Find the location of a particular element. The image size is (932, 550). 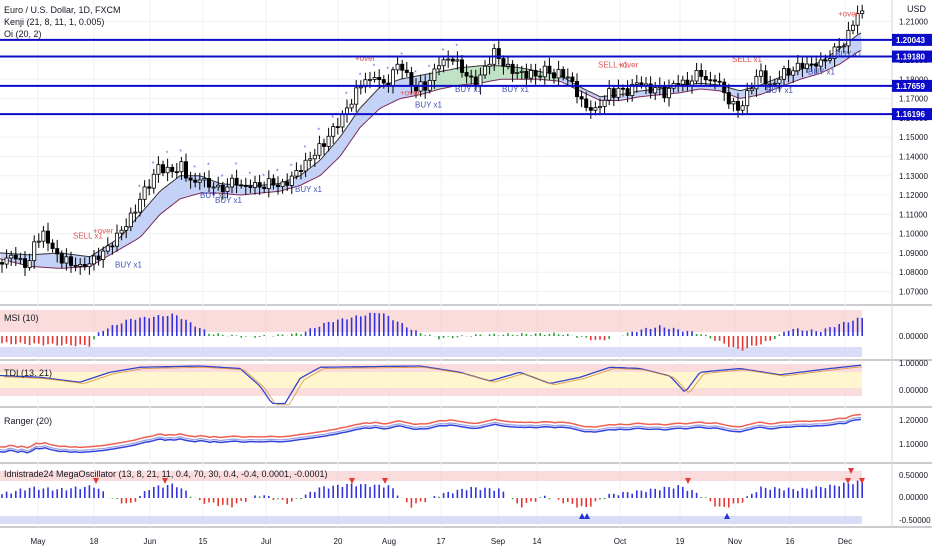

msi-upper-zone is located at coordinates (431, 321).